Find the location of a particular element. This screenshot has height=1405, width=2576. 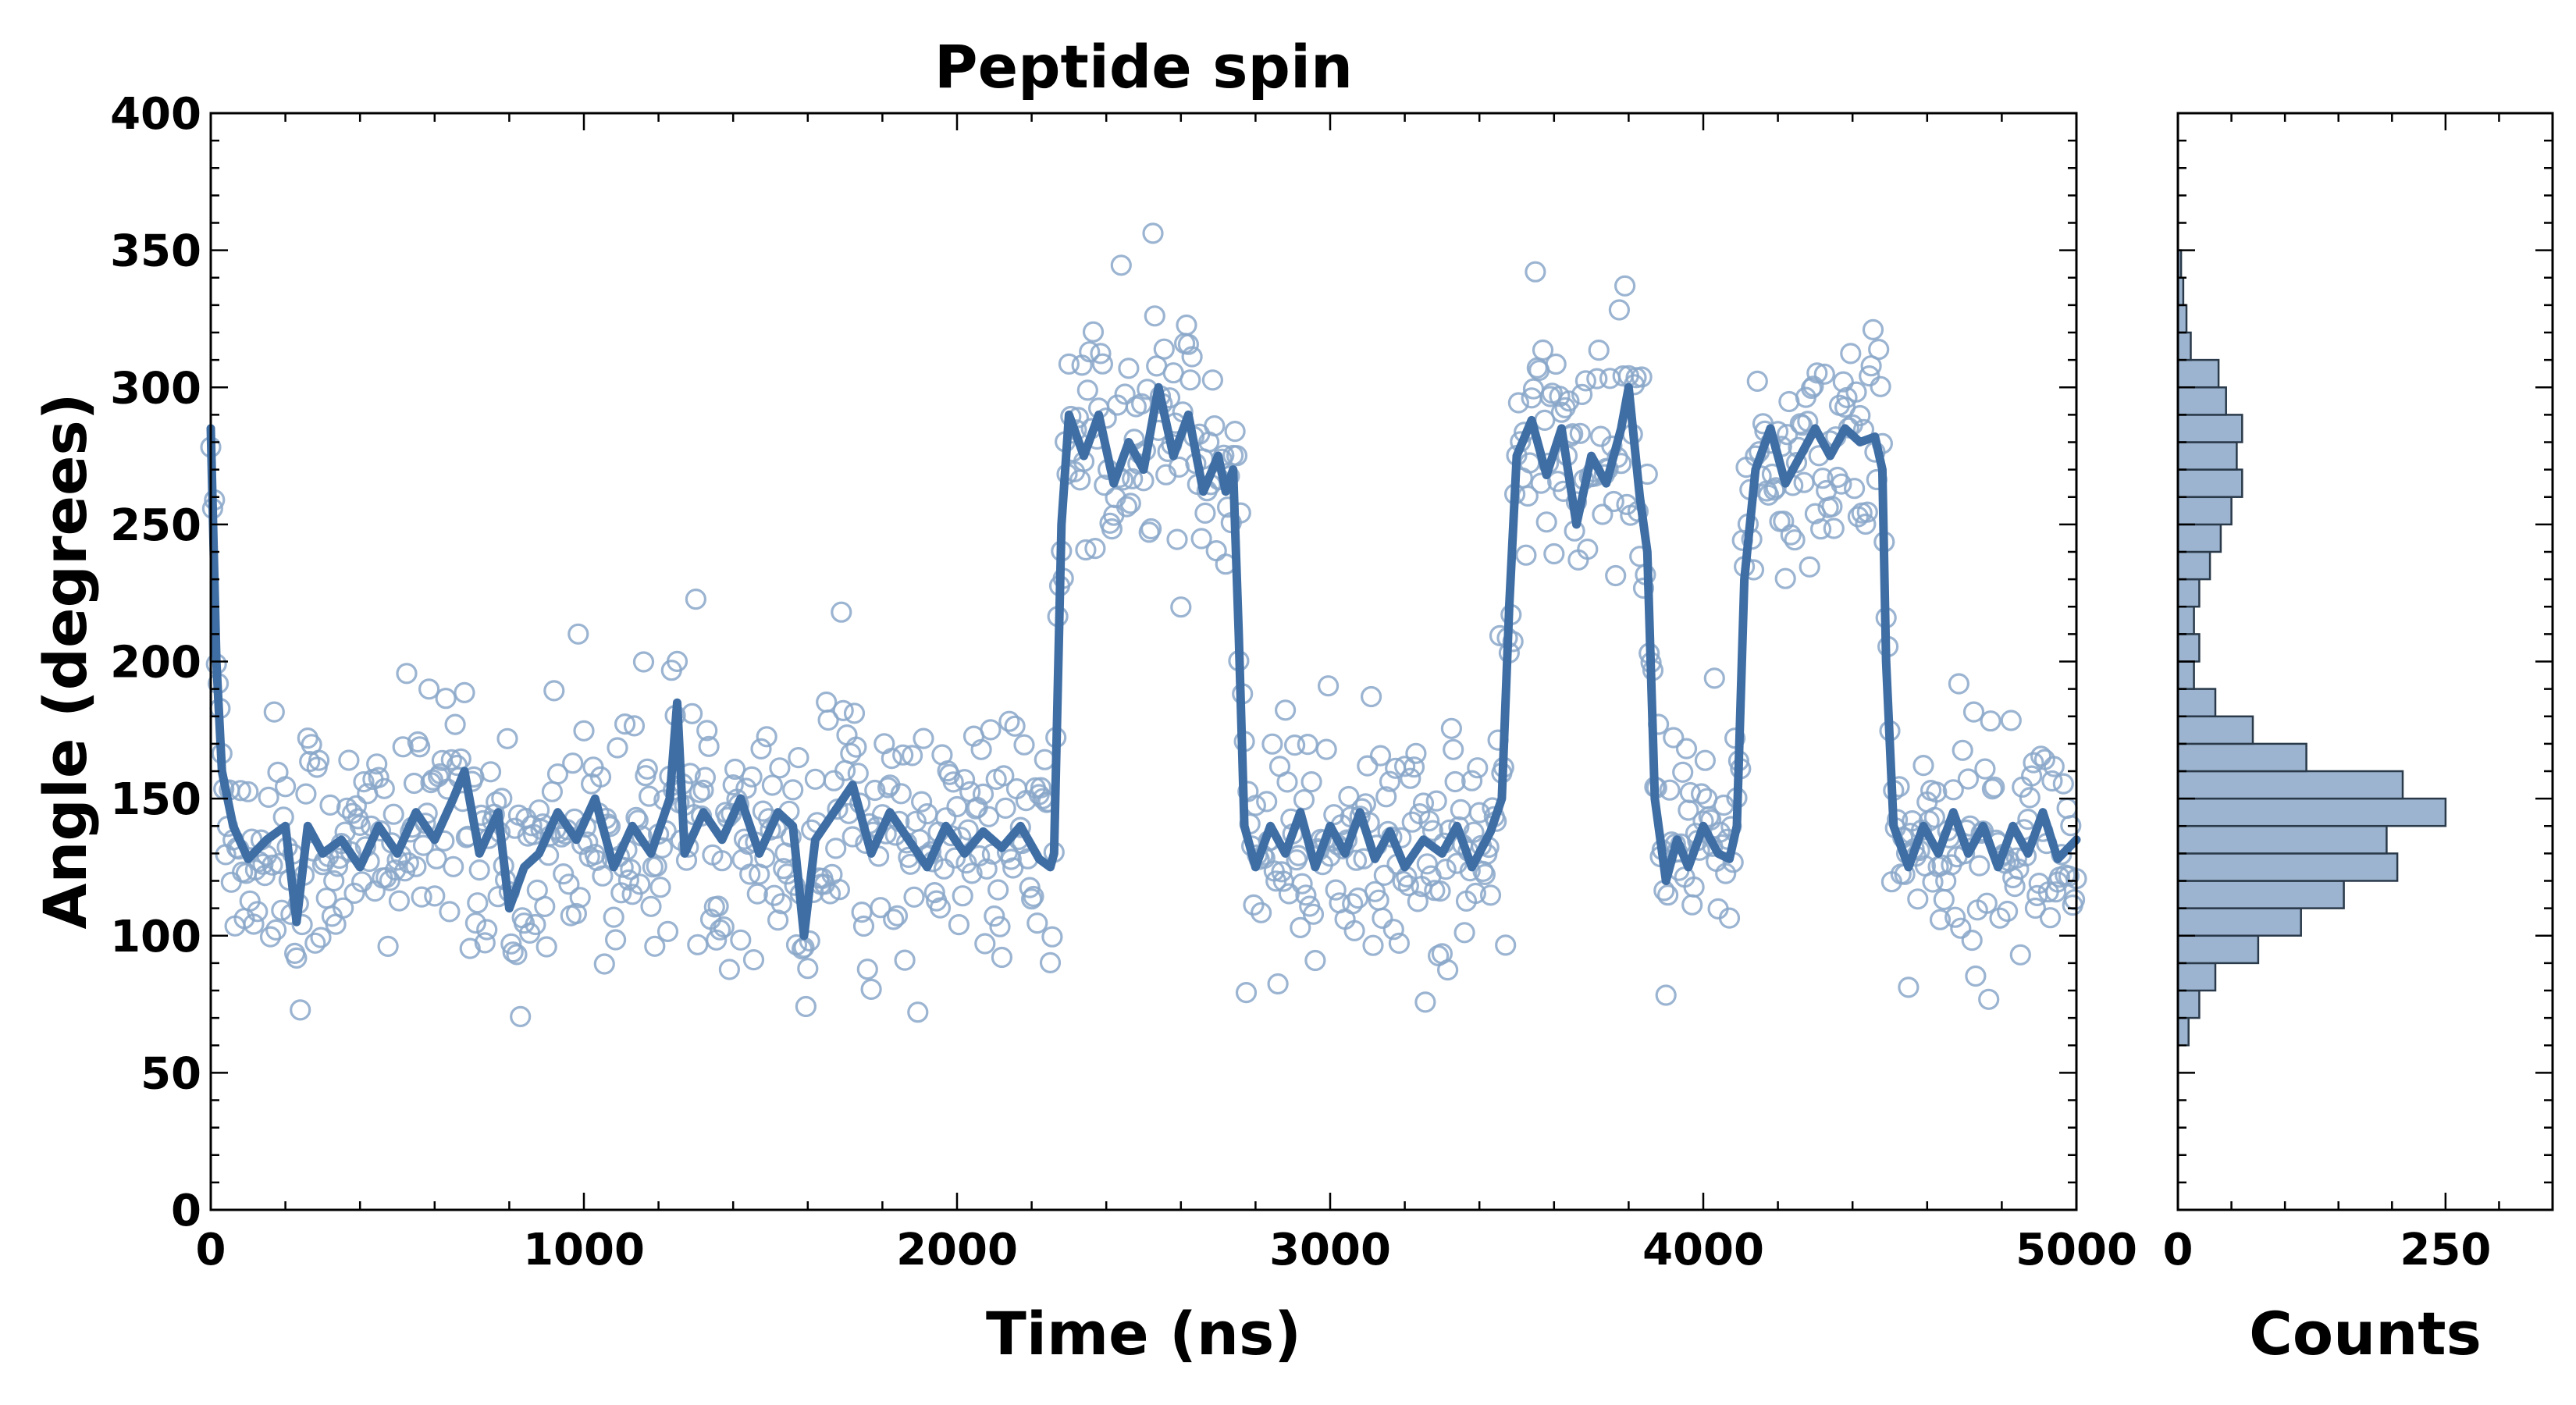

x-tick-label: 3000 is located at coordinates (1330, 1250).